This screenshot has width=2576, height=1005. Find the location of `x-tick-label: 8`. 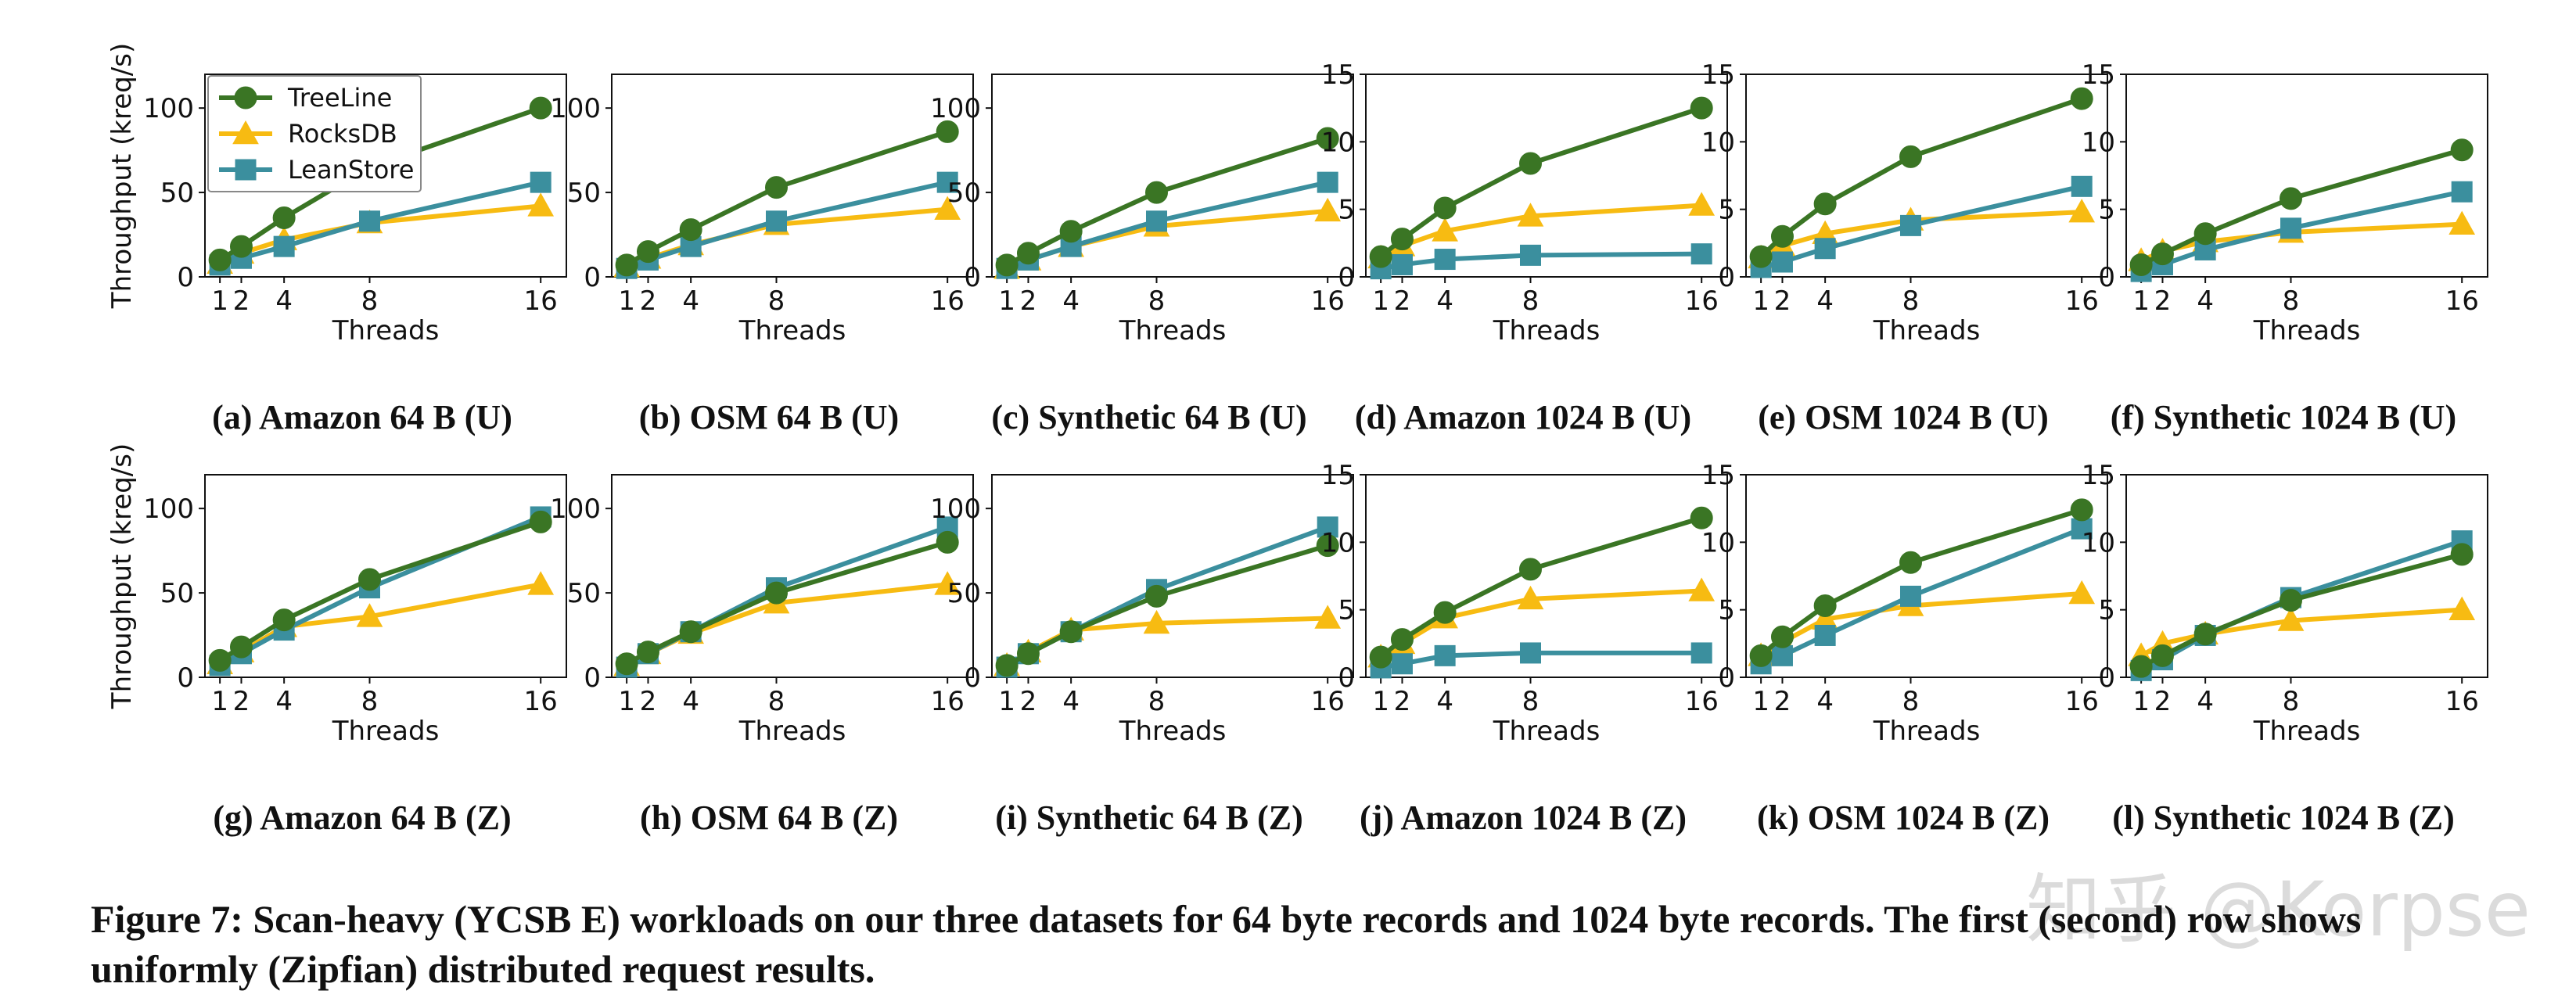

x-tick-label: 8 is located at coordinates (1911, 701).